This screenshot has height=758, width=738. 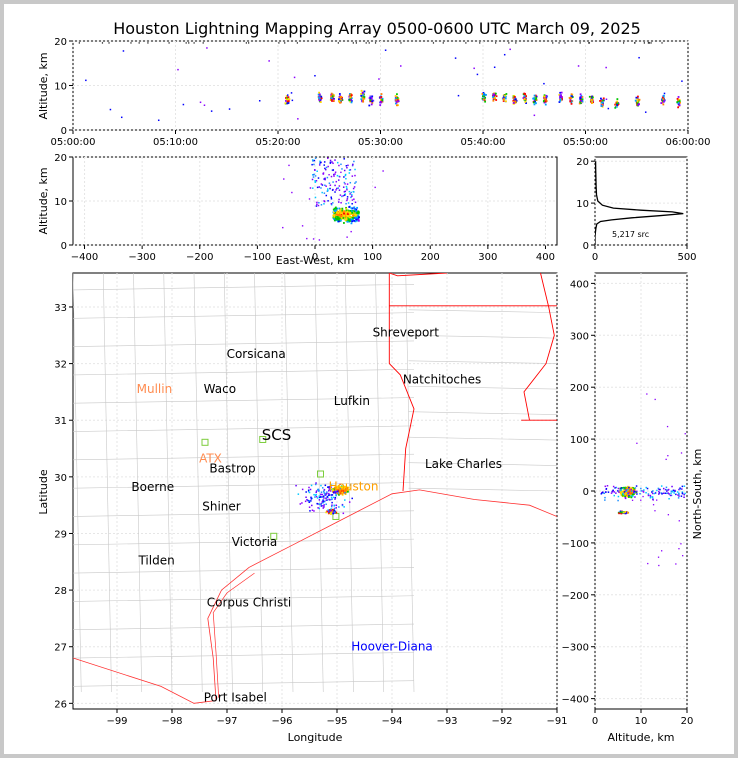 I want to click on city-label: Boerne, so click(x=152, y=487).